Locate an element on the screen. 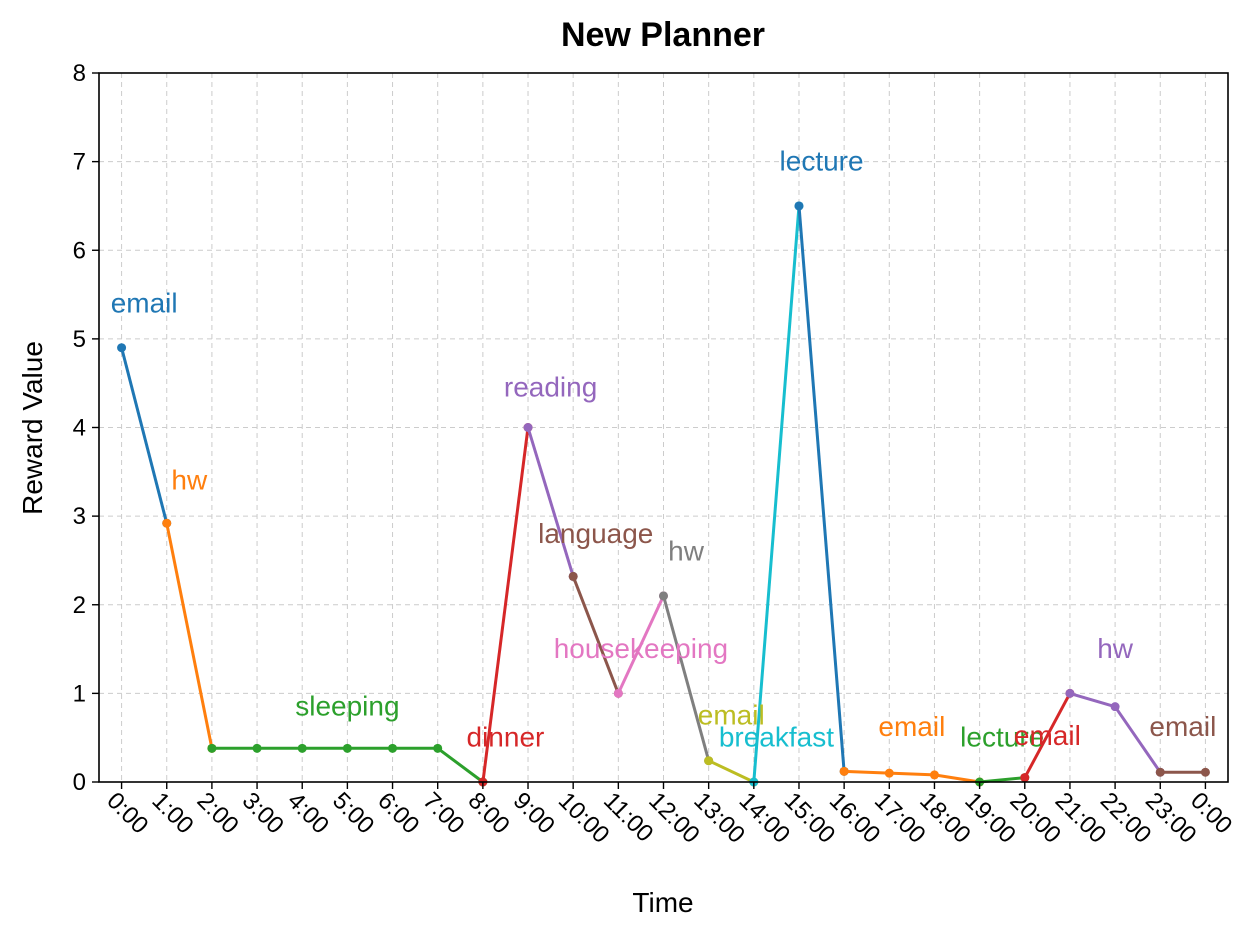 This screenshot has height=940, width=1257. x-tick-label: 3:00 is located at coordinates (263, 813).